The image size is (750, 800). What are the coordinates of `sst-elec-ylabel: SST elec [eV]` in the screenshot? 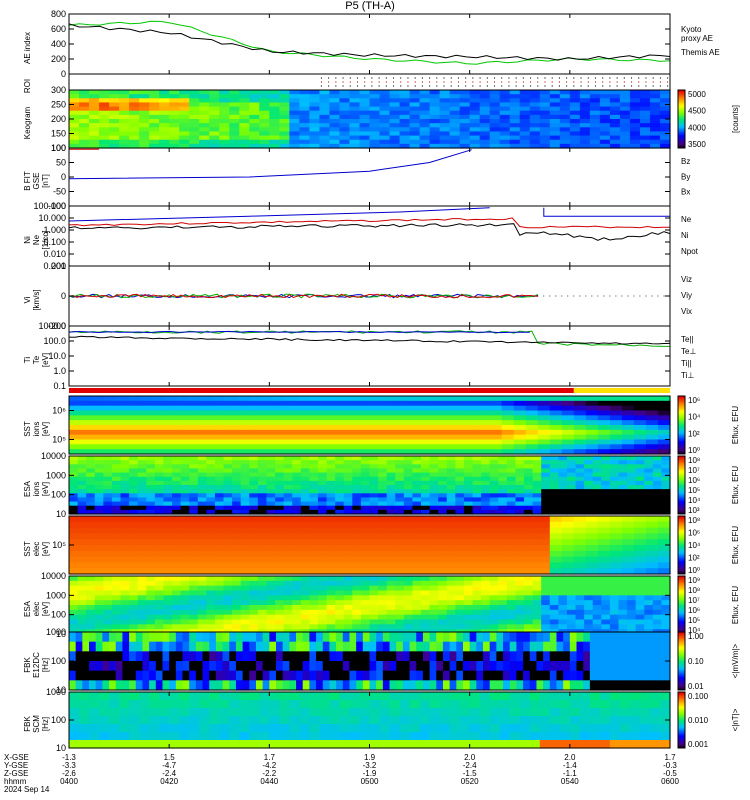 It's located at (36, 549).